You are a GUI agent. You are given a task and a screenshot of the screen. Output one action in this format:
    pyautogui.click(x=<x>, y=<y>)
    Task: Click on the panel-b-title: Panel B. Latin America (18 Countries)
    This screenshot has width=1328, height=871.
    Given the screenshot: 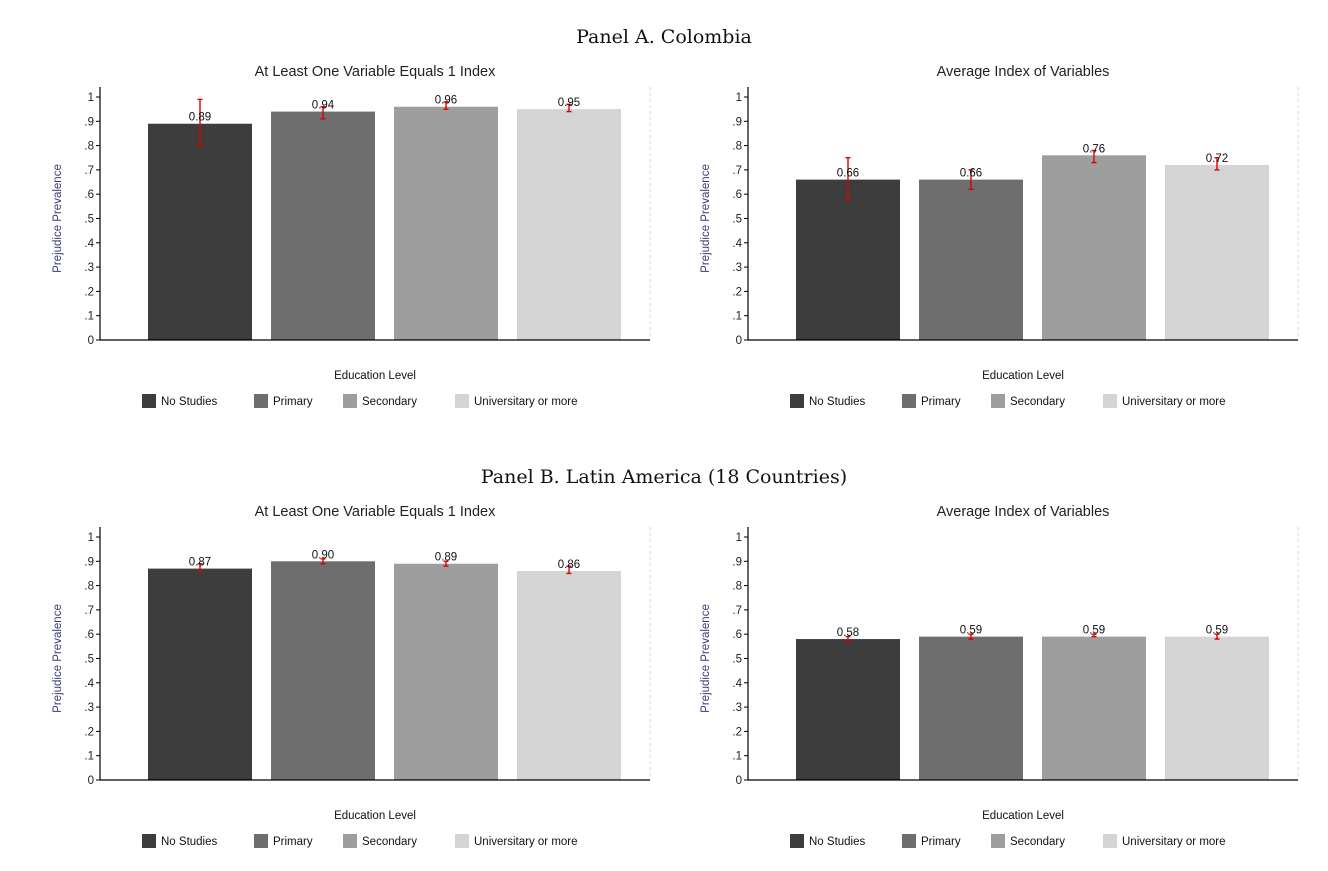 What is the action you would take?
    pyautogui.click(x=664, y=477)
    